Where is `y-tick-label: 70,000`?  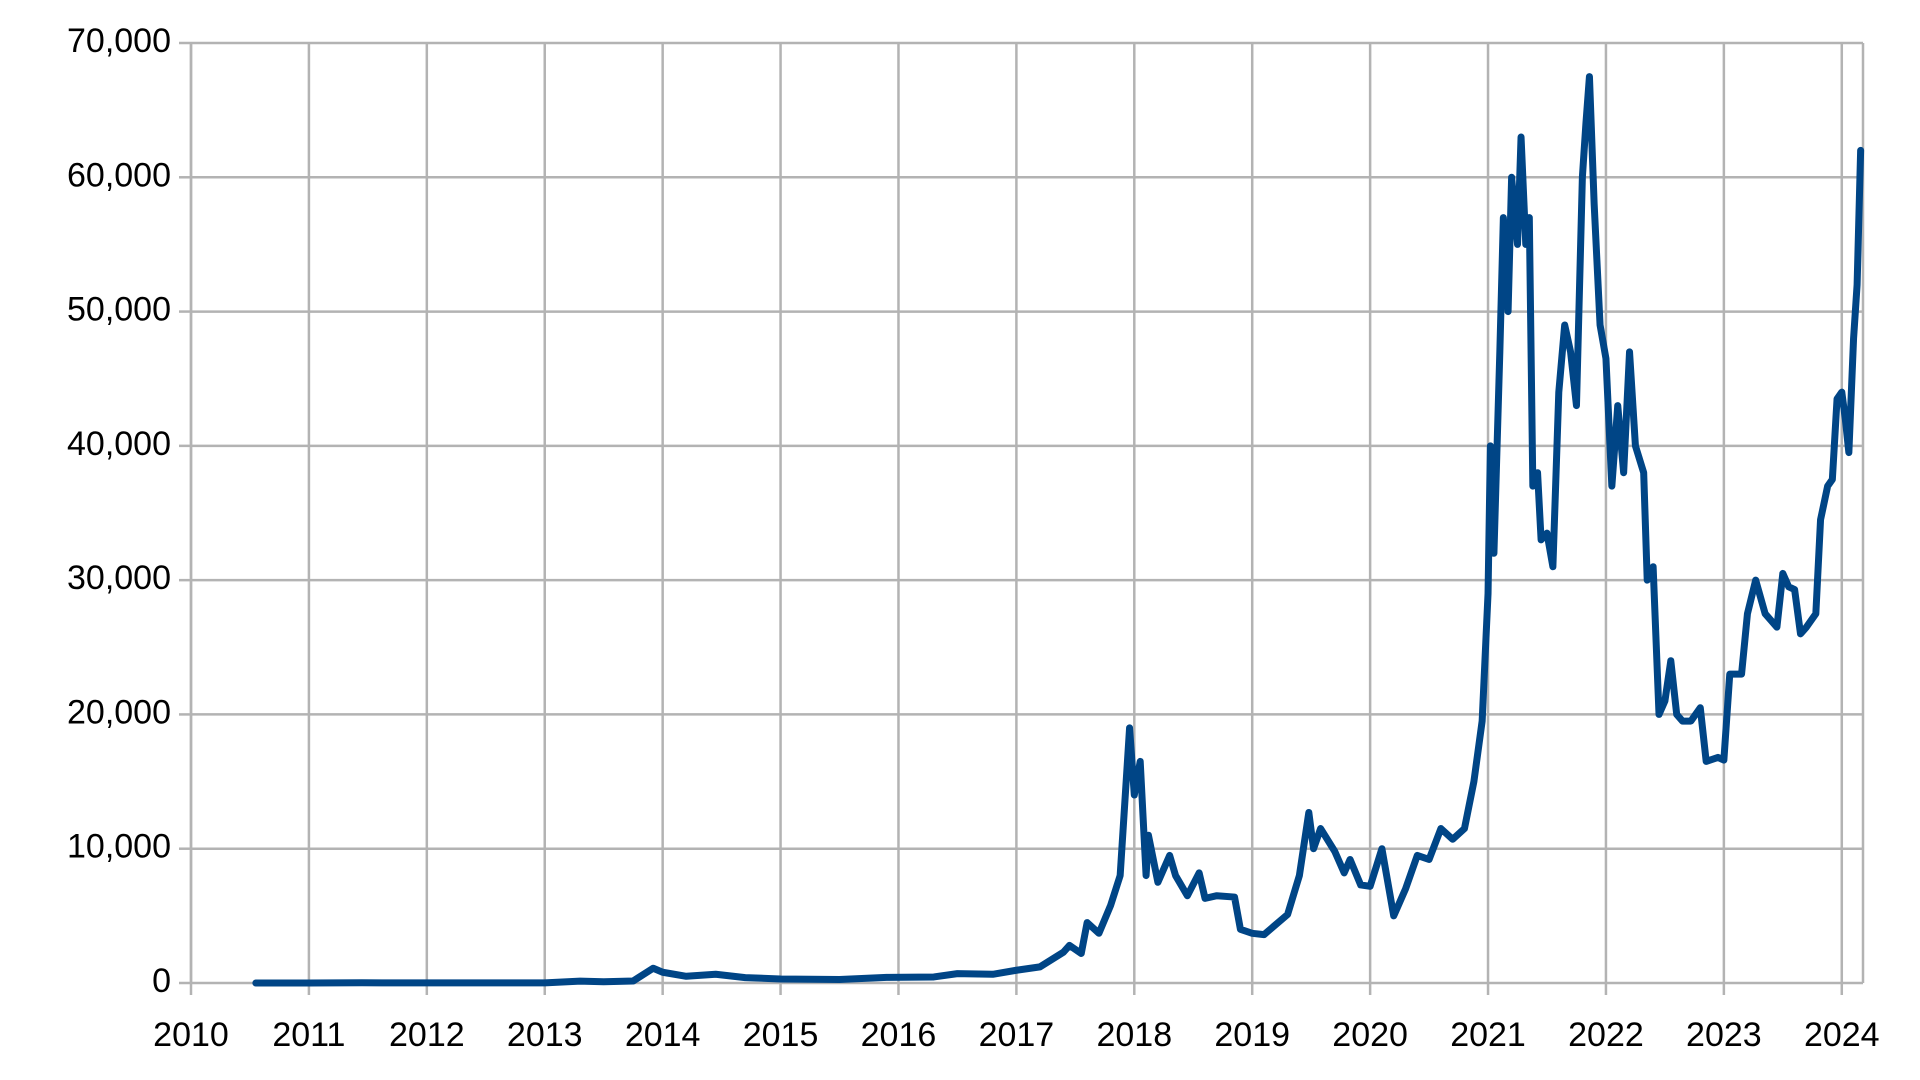 y-tick-label: 70,000 is located at coordinates (119, 41).